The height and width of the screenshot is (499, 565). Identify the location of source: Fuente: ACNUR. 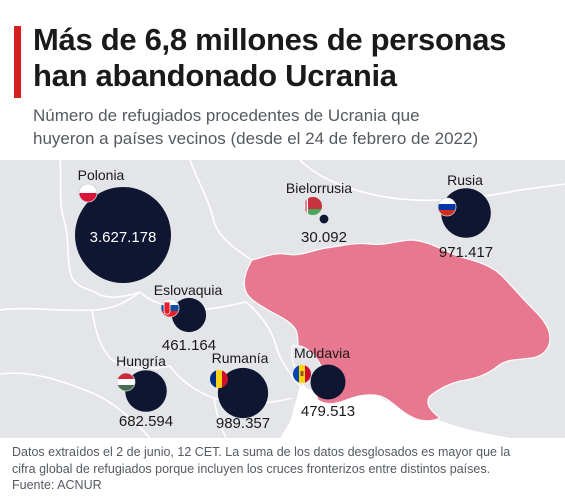
(57, 485).